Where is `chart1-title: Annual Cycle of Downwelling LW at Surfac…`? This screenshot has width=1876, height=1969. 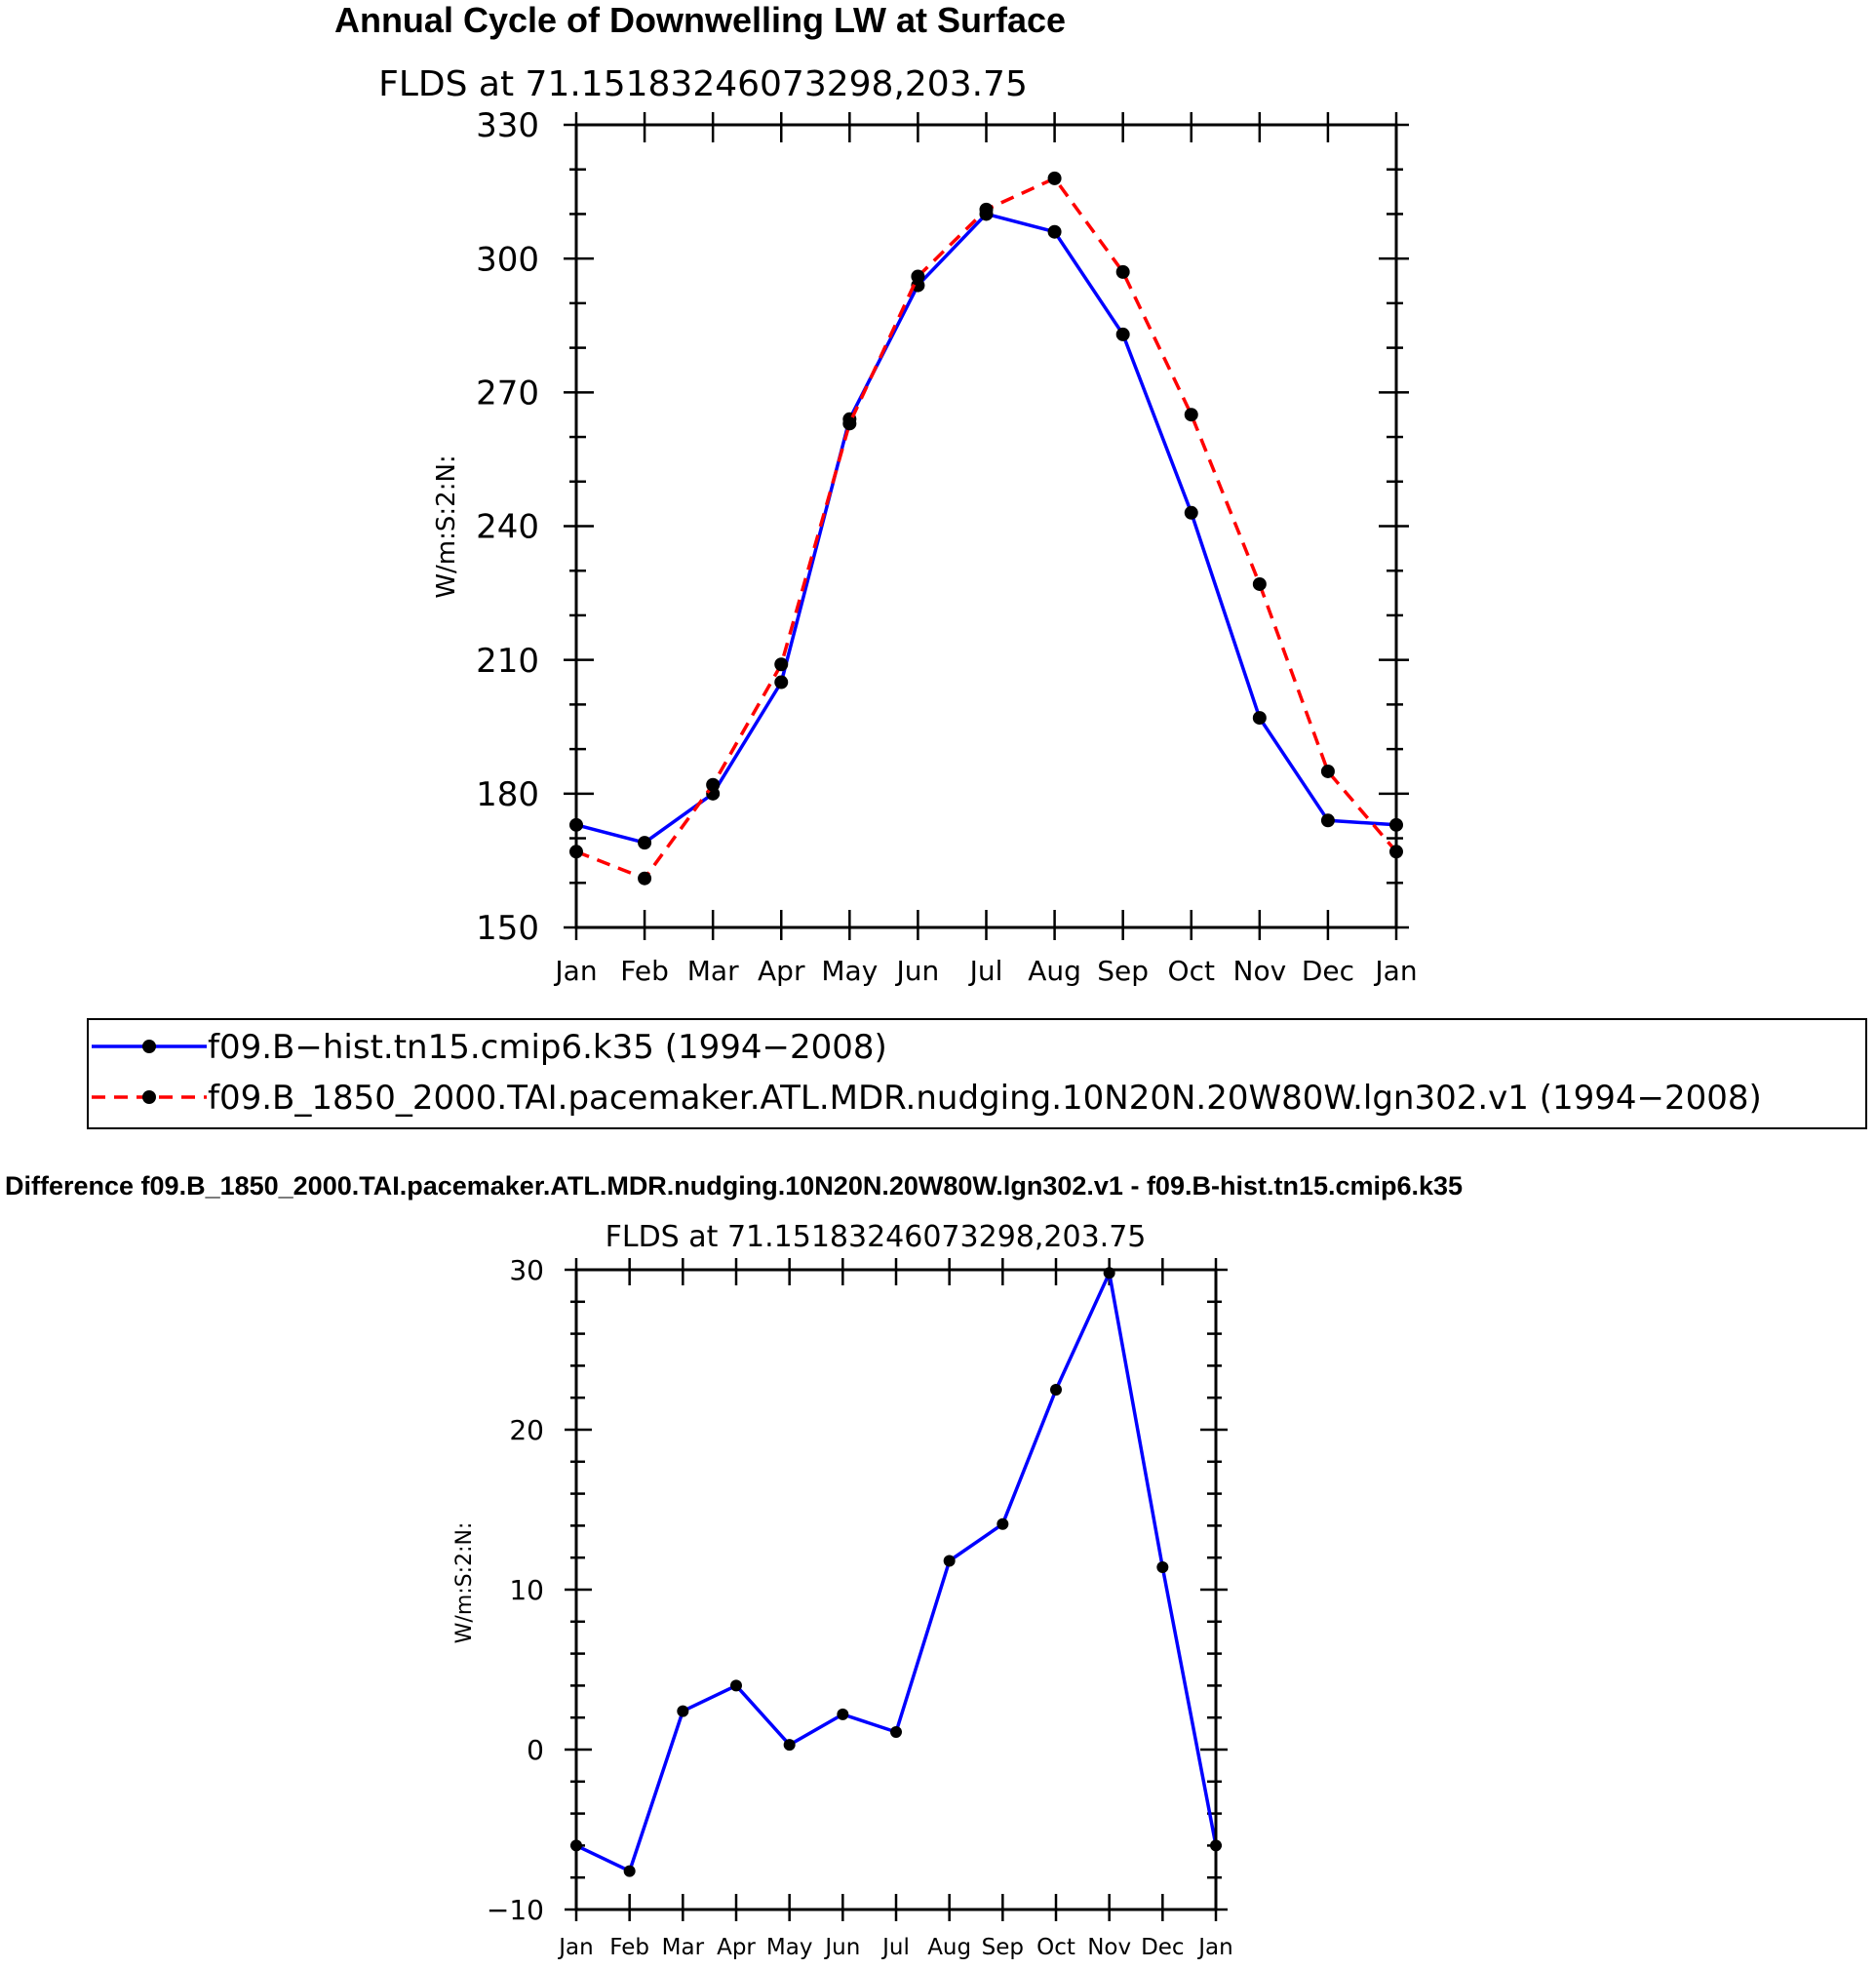
chart1-title: Annual Cycle of Downwelling LW at Surfac… is located at coordinates (700, 20).